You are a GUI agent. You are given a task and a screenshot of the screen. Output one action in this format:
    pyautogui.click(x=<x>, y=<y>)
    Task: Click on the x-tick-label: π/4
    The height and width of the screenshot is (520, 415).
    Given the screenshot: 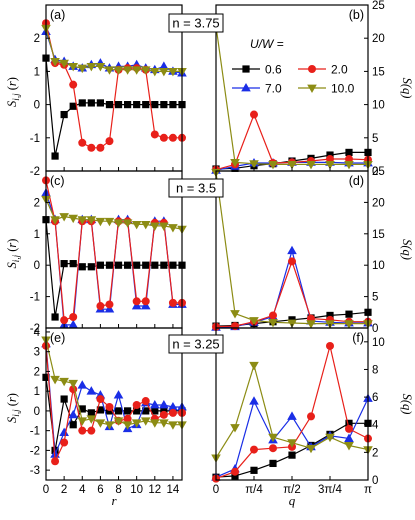 What is the action you would take?
    pyautogui.click(x=254, y=490)
    